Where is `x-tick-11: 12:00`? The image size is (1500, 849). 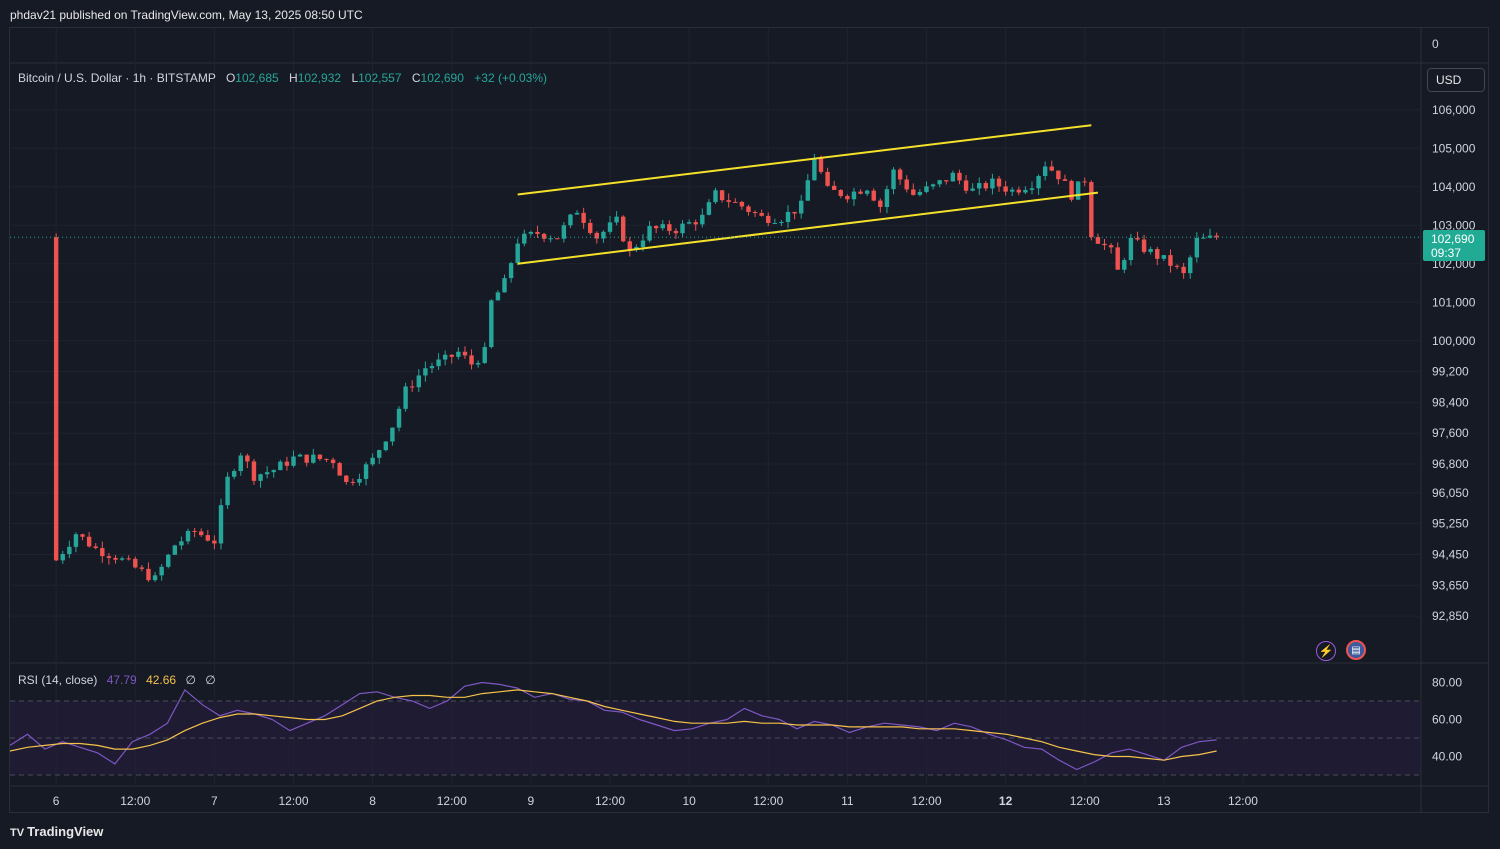
x-tick-11: 12:00 is located at coordinates (926, 801).